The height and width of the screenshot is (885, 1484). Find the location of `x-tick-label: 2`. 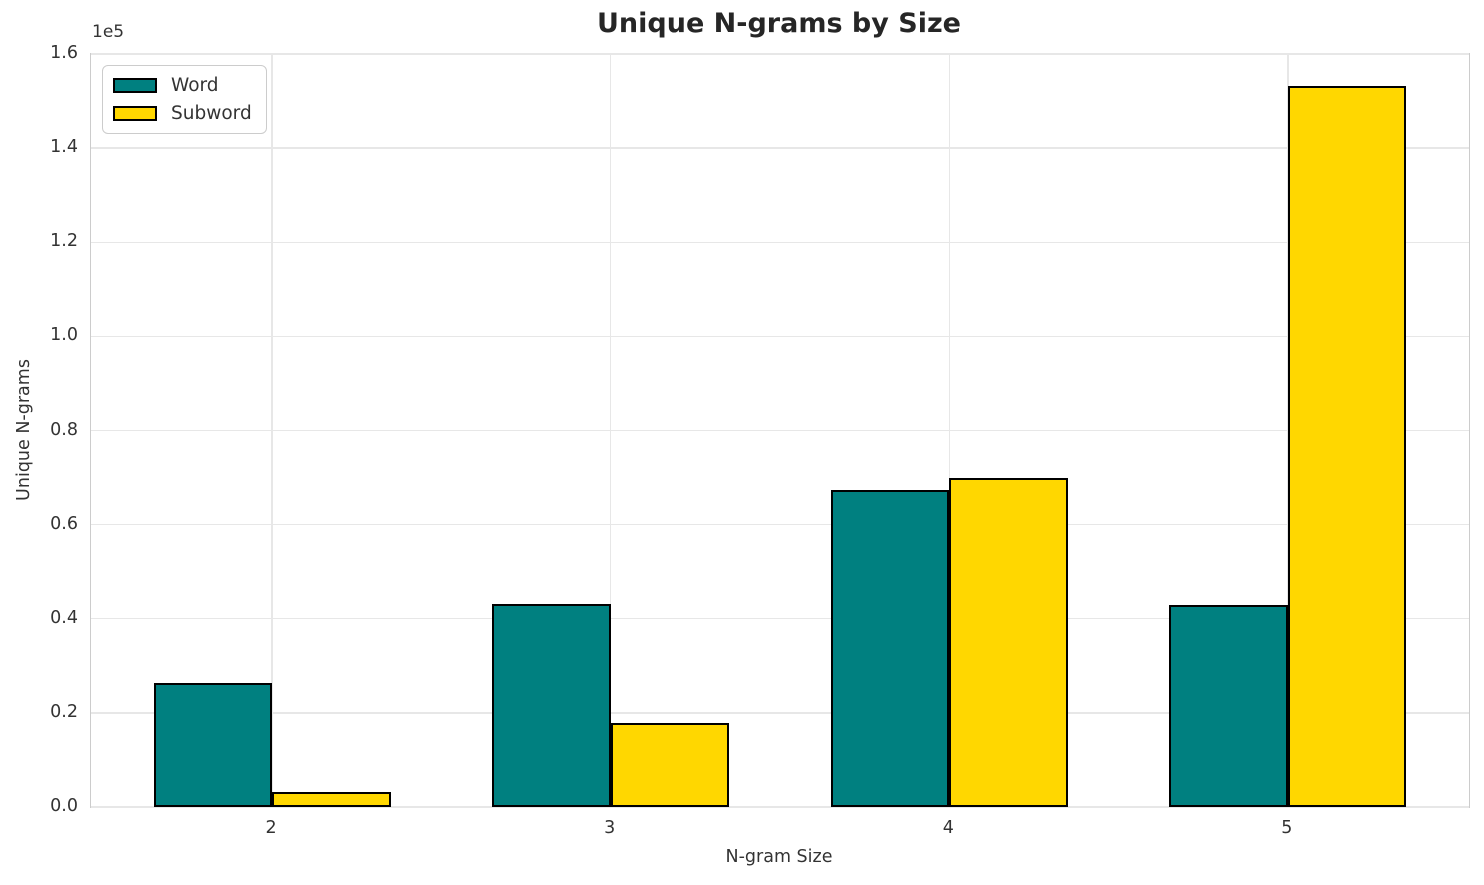

x-tick-label: 2 is located at coordinates (271, 828).